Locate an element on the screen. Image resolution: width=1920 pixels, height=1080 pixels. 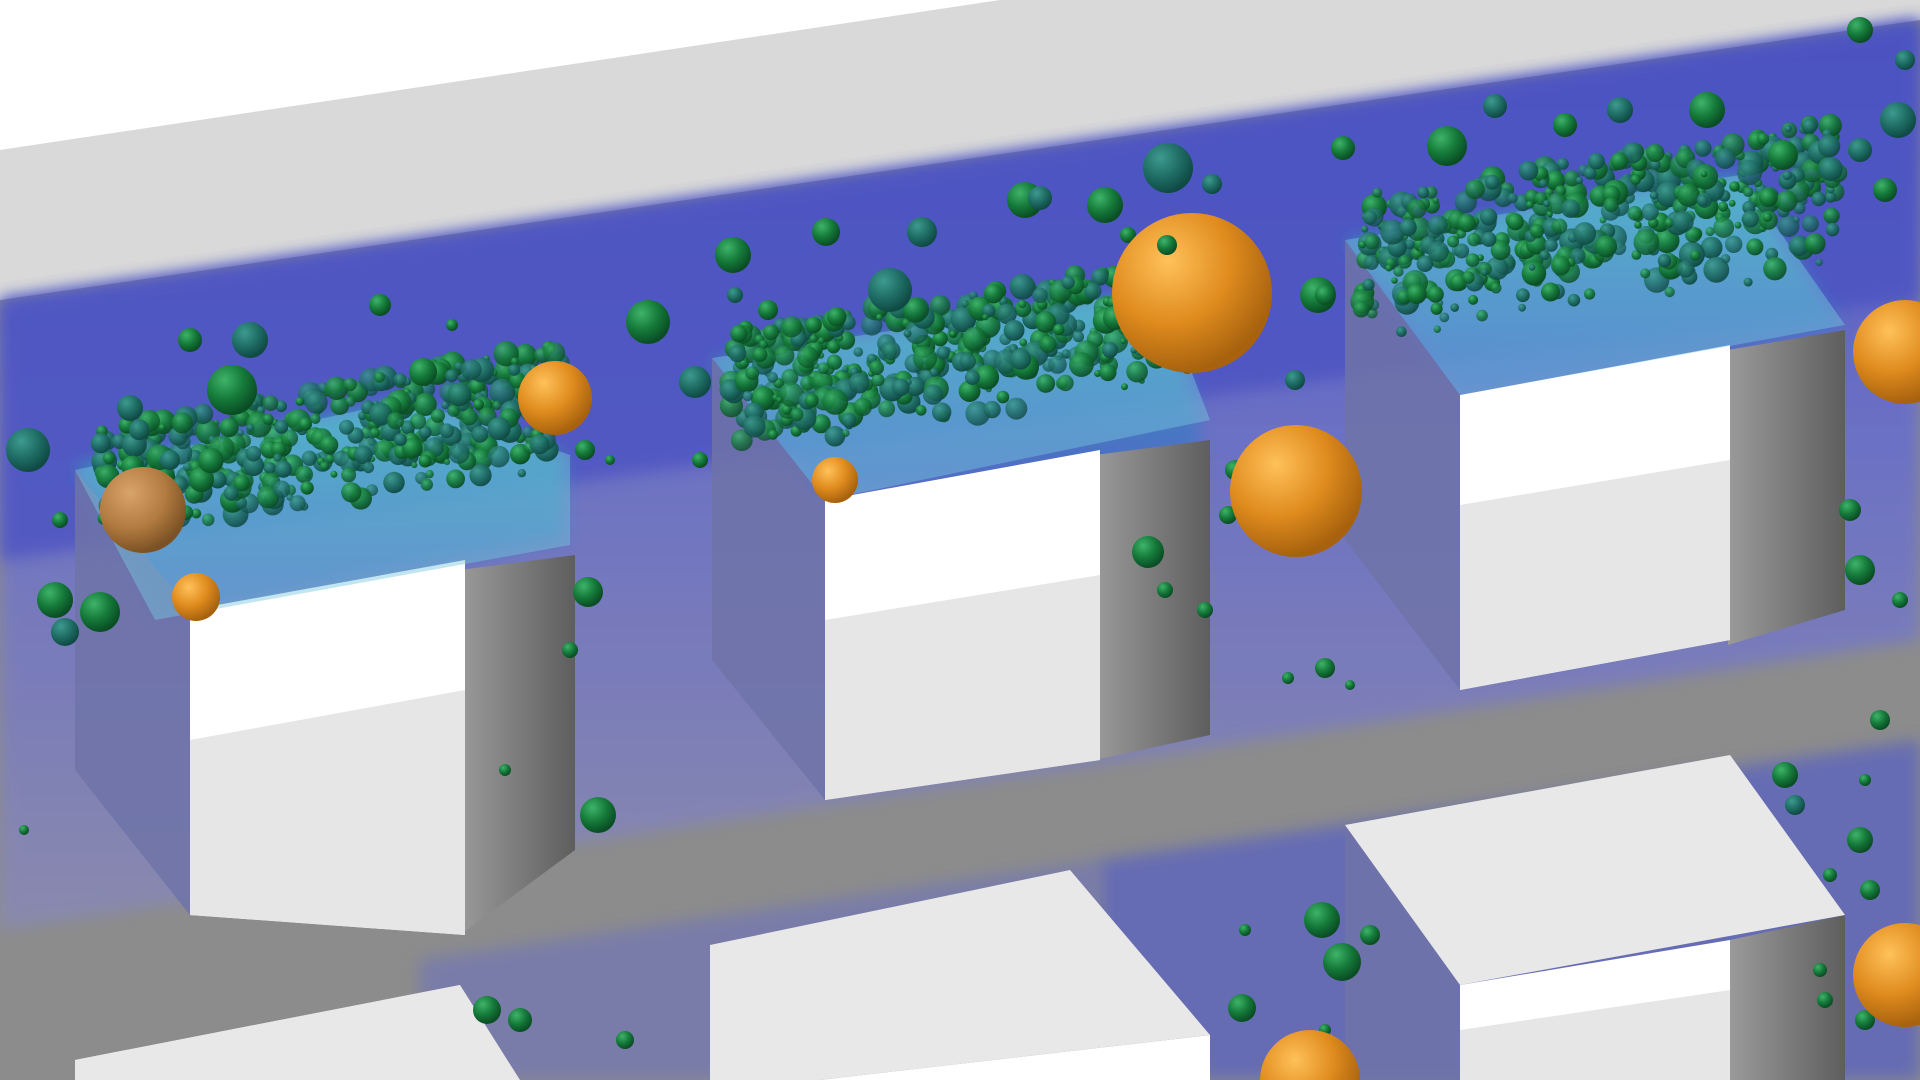
block-lower-middle is located at coordinates (960, 975).